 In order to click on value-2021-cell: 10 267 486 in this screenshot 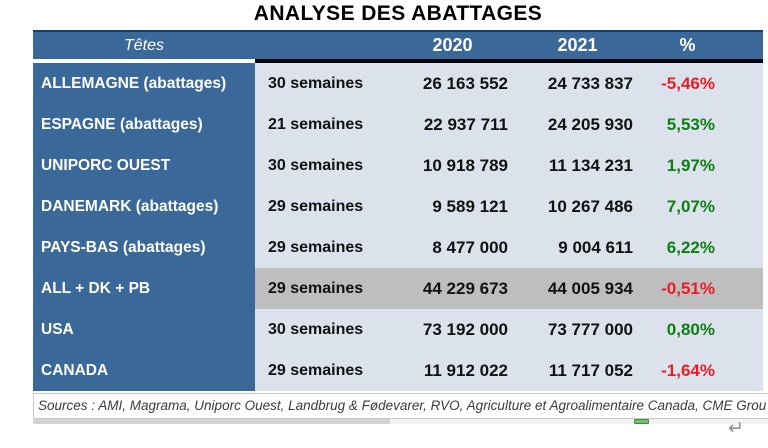, I will do `click(590, 206)`.